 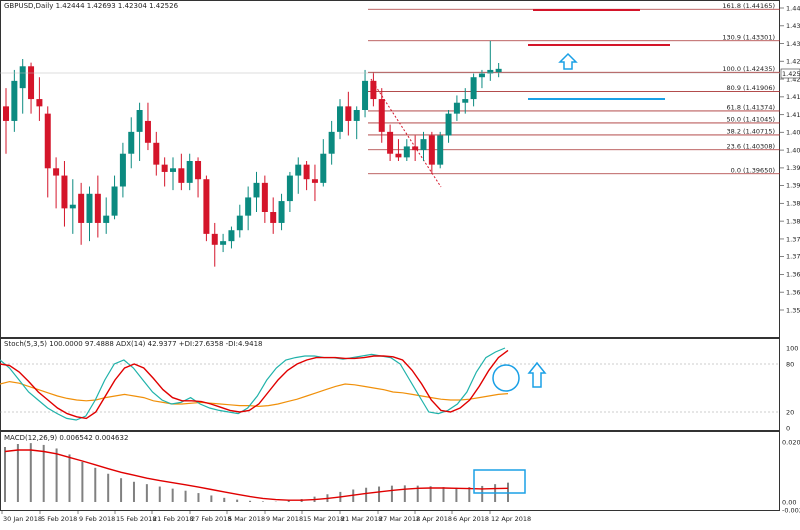 What do you see at coordinates (793, 292) in the screenshot?
I see `price-tick-label: 1.36400` at bounding box center [793, 292].